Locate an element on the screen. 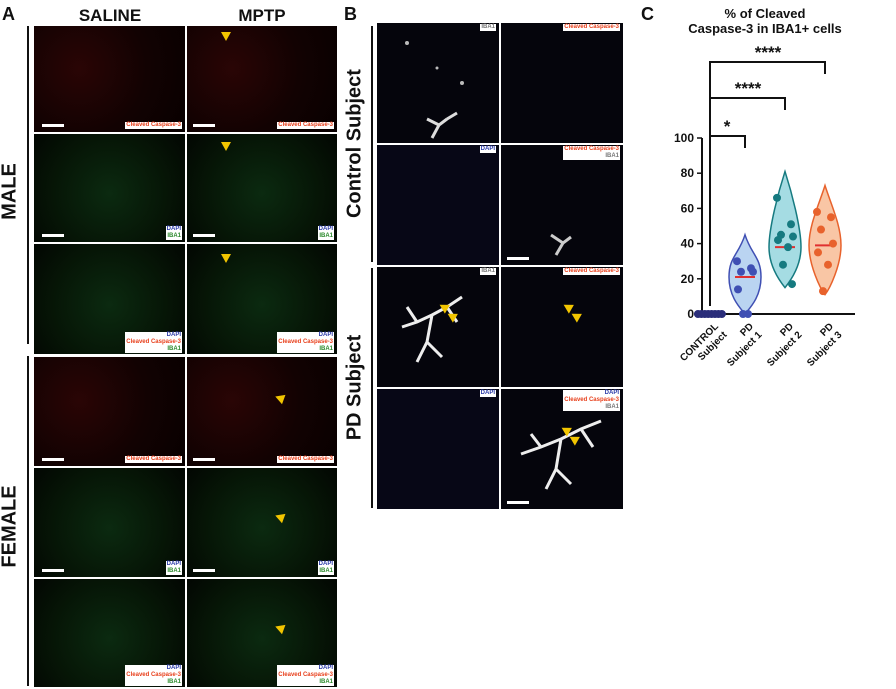 The width and height of the screenshot is (896, 689). pd-bracket is located at coordinates (372, 388).